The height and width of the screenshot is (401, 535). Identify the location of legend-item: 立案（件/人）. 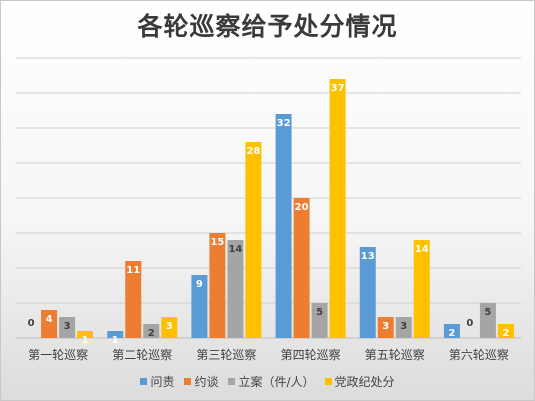
(271, 381).